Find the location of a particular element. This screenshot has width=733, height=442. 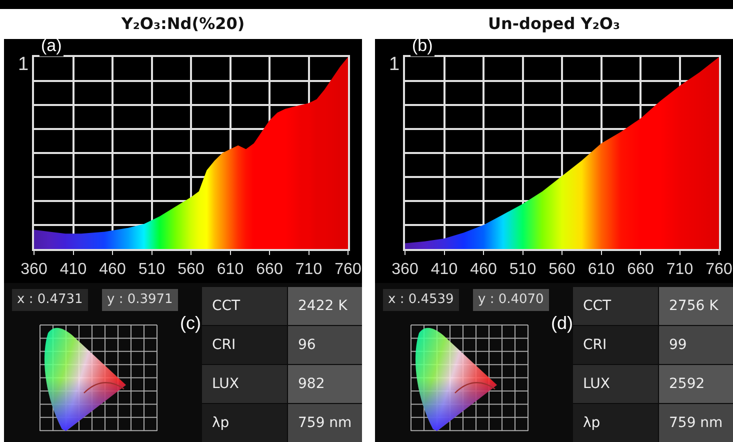

chart-title: Un-doped Y₂O₃ is located at coordinates (554, 23).